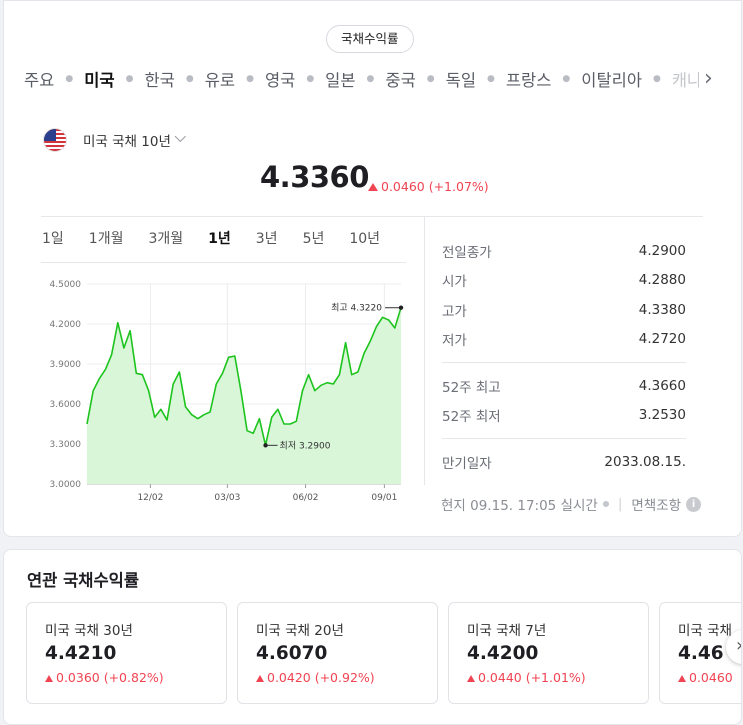 The width and height of the screenshot is (743, 725). What do you see at coordinates (662, 280) in the screenshot?
I see `stat-value: 4.2880` at bounding box center [662, 280].